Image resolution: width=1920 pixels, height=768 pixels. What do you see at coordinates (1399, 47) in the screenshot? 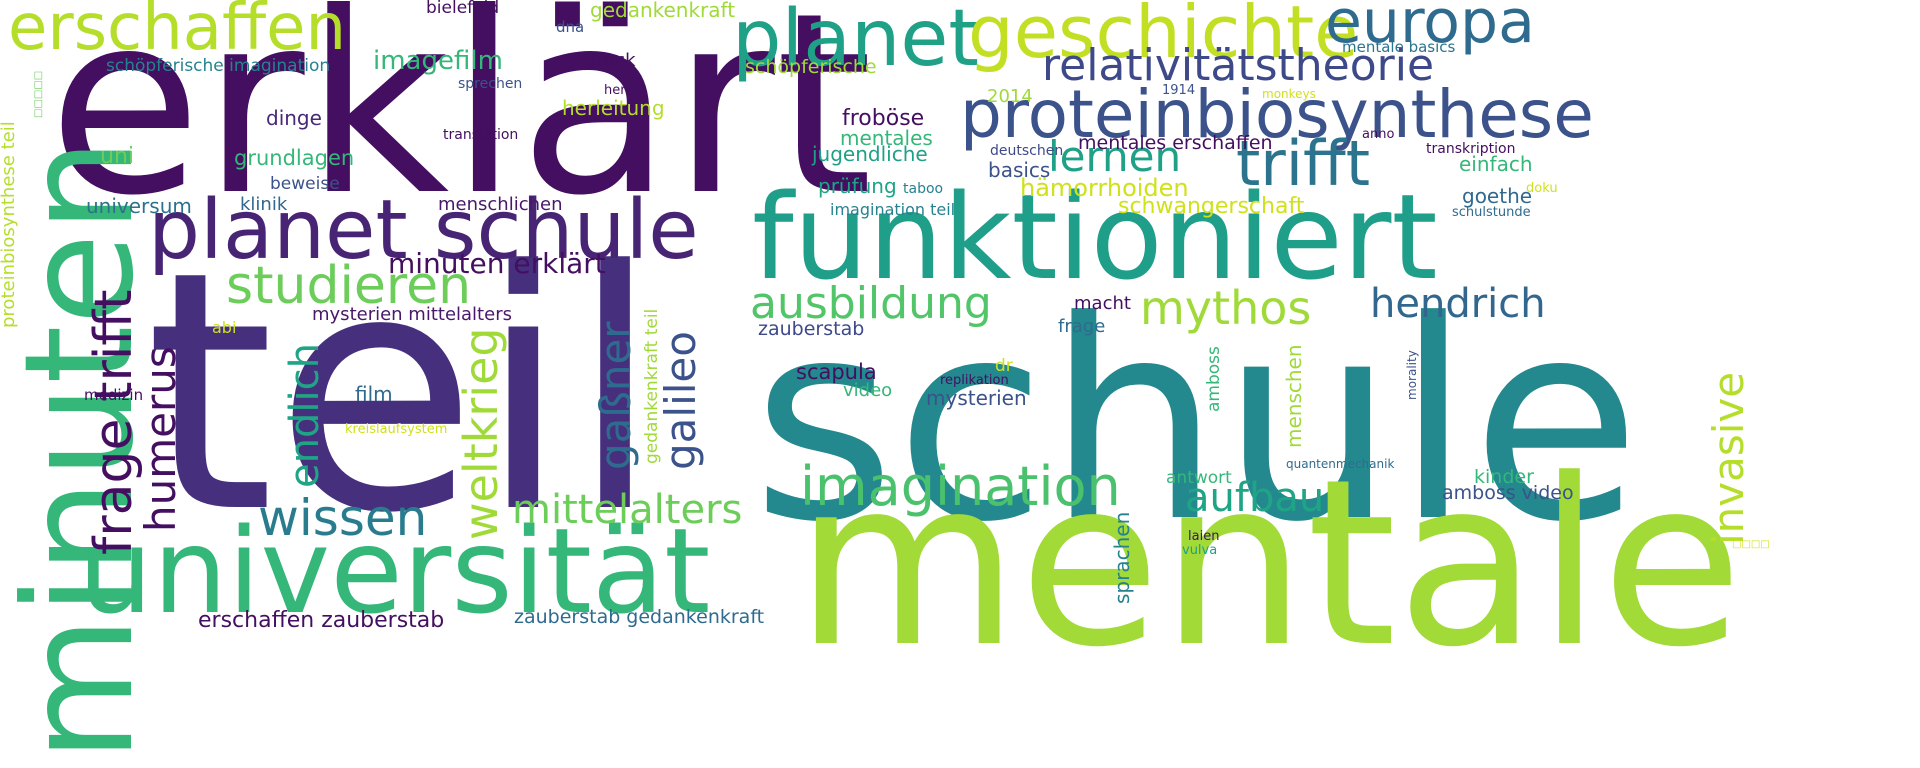
I see `word-mentale-basics: mentale basics` at bounding box center [1399, 47].